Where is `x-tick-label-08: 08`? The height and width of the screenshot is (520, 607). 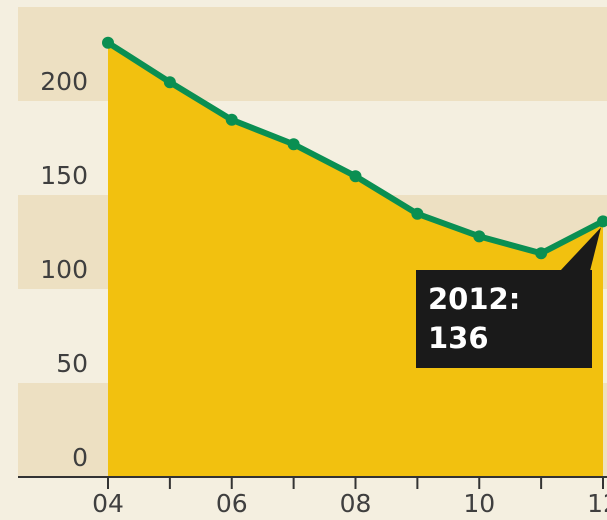
x-tick-label-08: 08 is located at coordinates (356, 503).